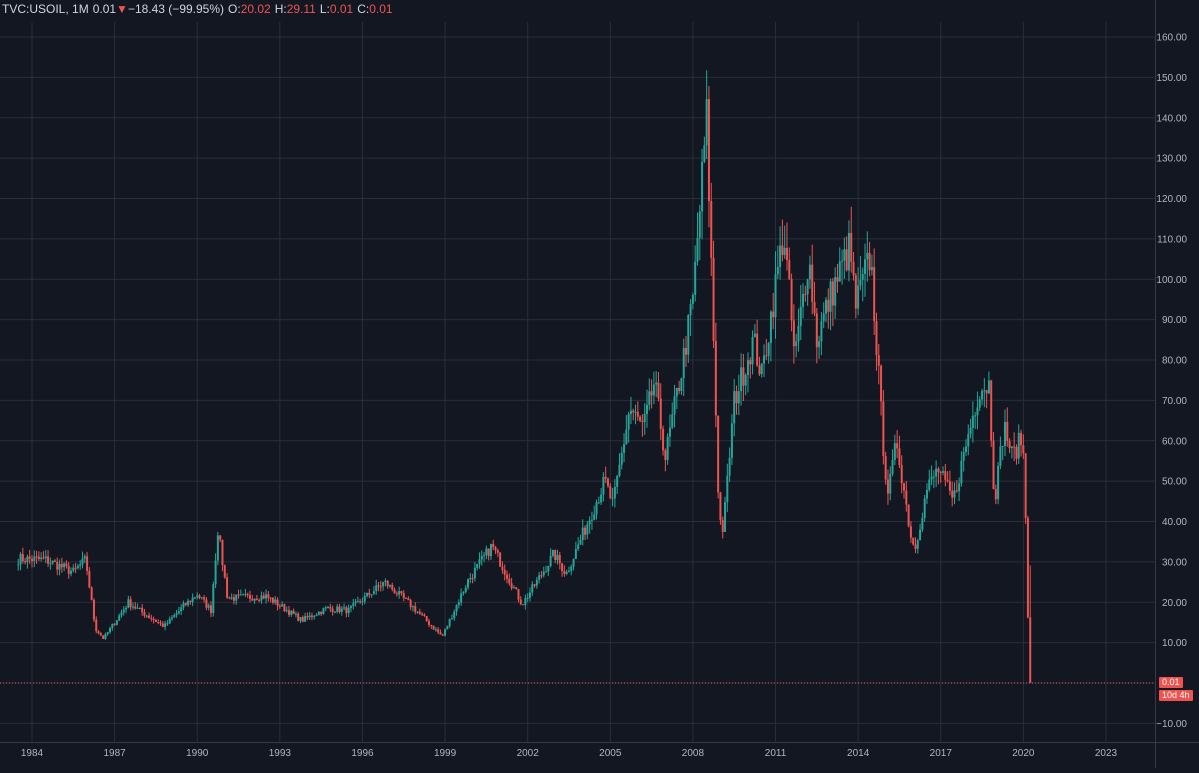  I want to click on y-tick-label: 40.00, so click(1174, 522).